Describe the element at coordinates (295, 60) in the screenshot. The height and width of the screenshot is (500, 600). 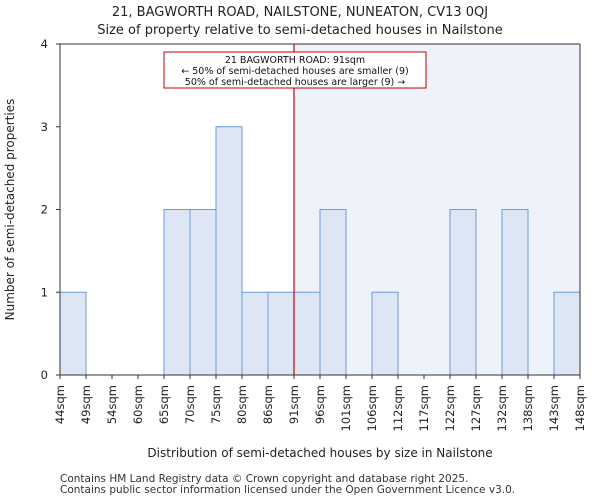
I see `annotation-line-1: 21 BAGWORTH ROAD: 91sqm` at that location.